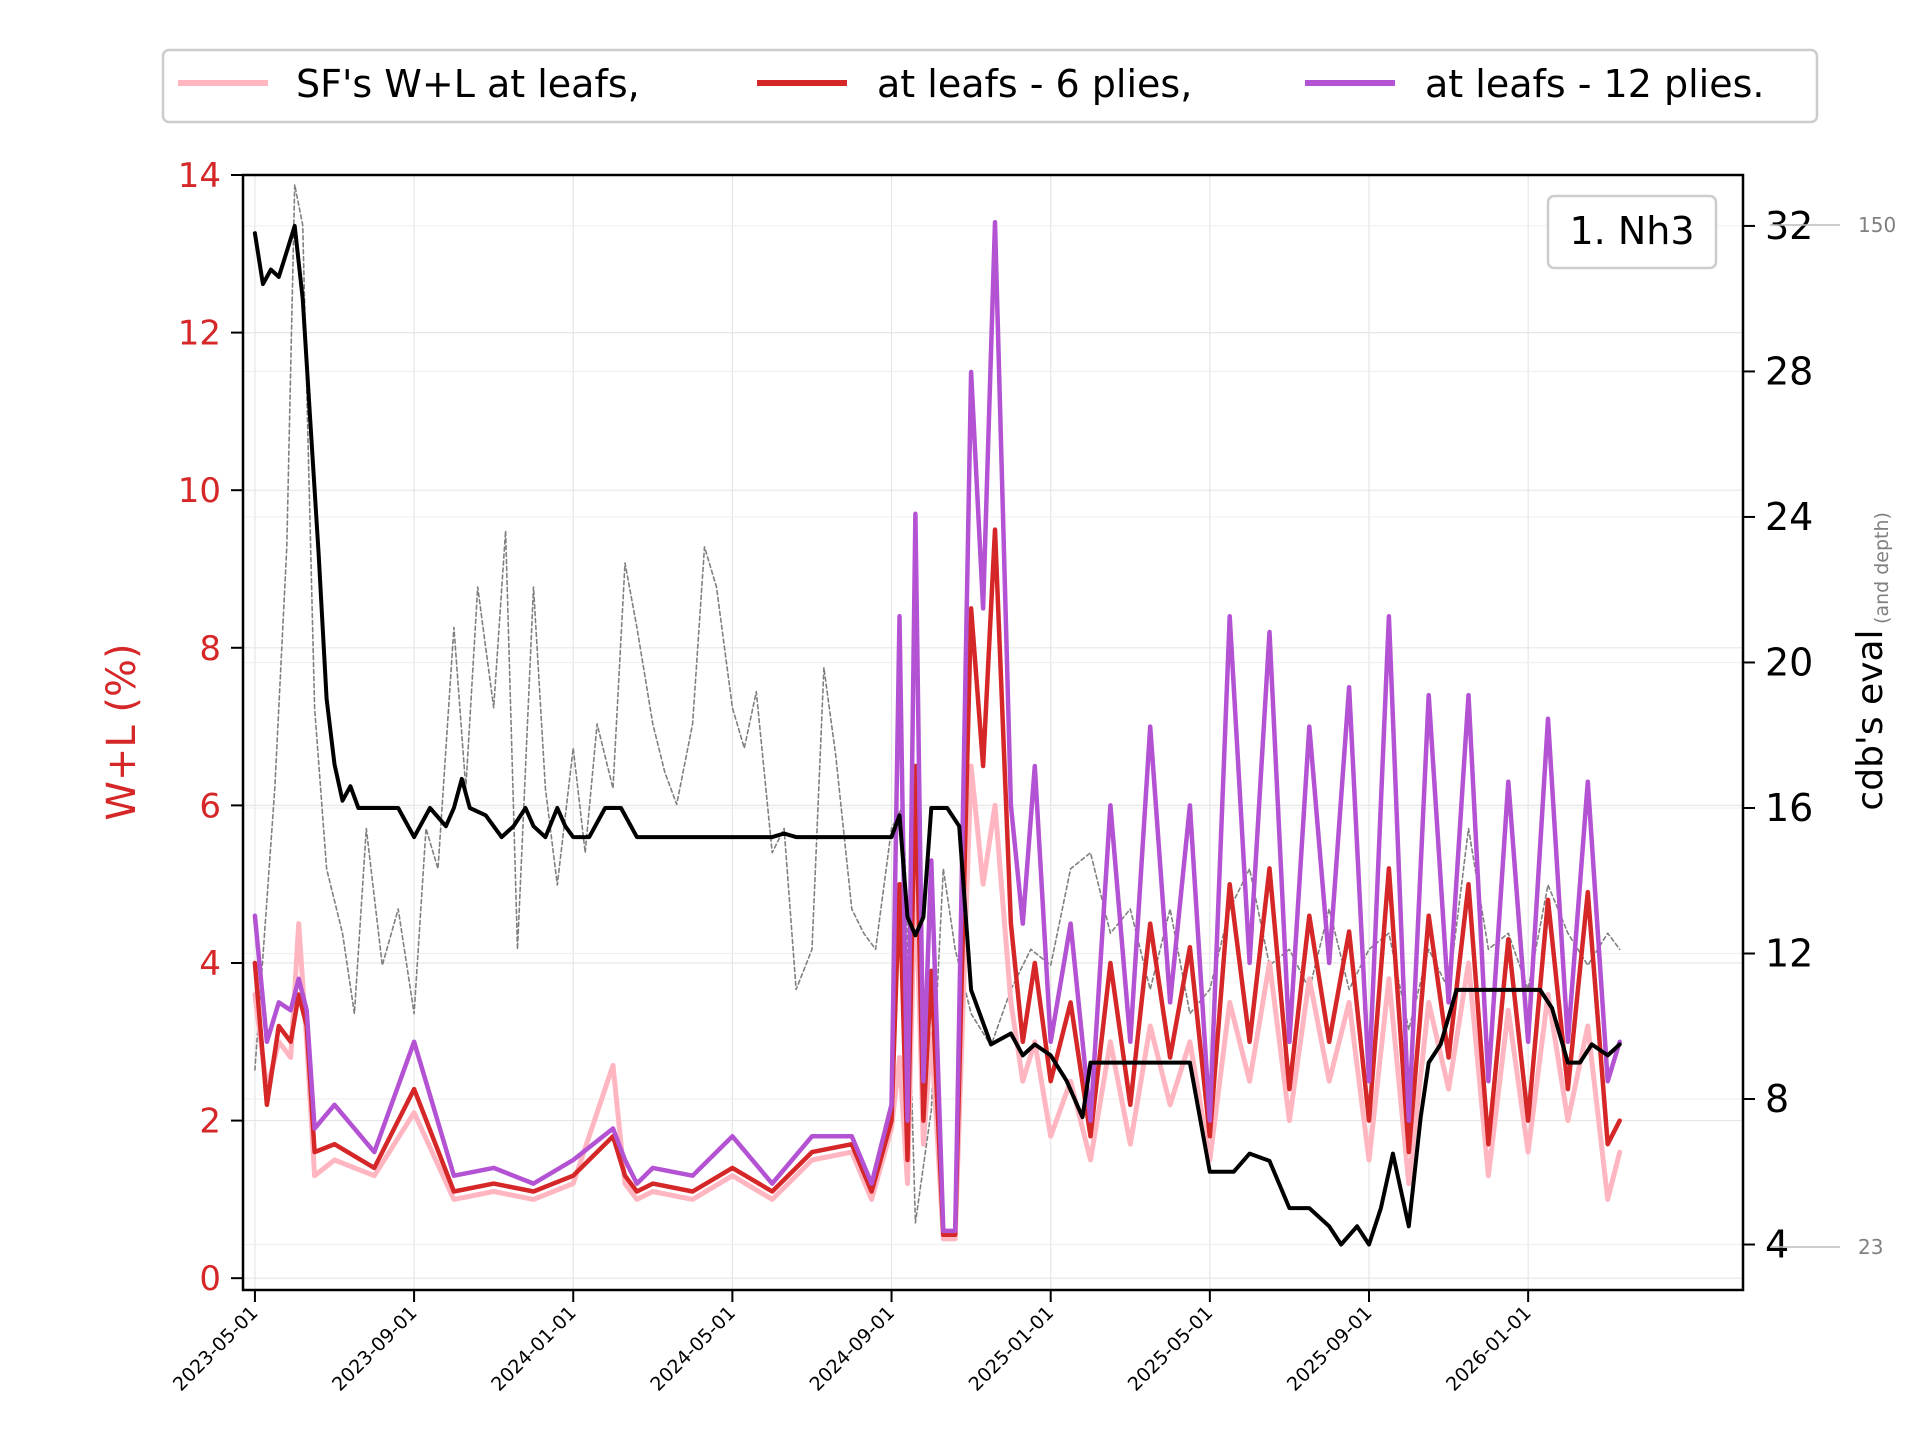  I want to click on annotation-badge: 1. Nh3, so click(1632, 232).